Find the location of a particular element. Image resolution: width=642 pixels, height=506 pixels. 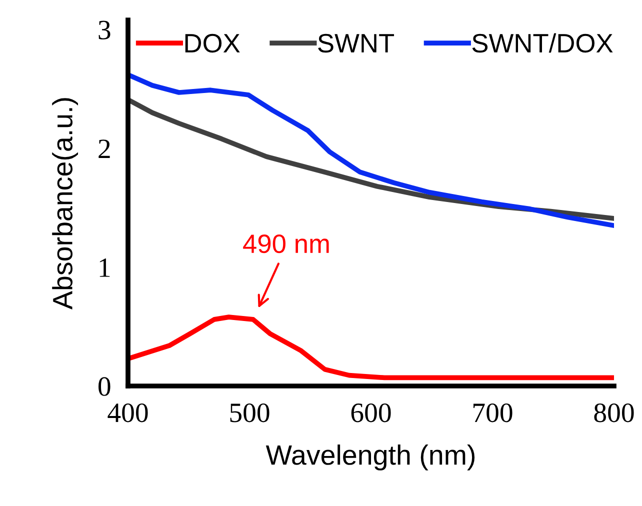

legend-label: SWNT is located at coordinates (356, 43).